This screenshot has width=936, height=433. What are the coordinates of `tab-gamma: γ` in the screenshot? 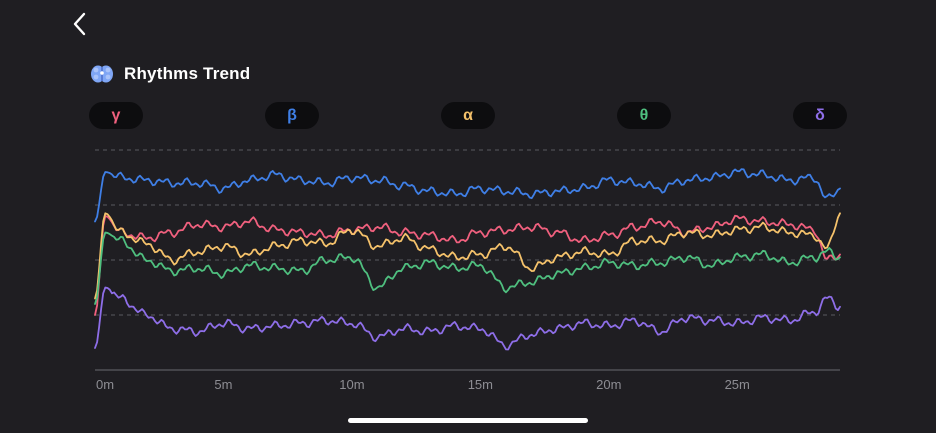 It's located at (116, 115).